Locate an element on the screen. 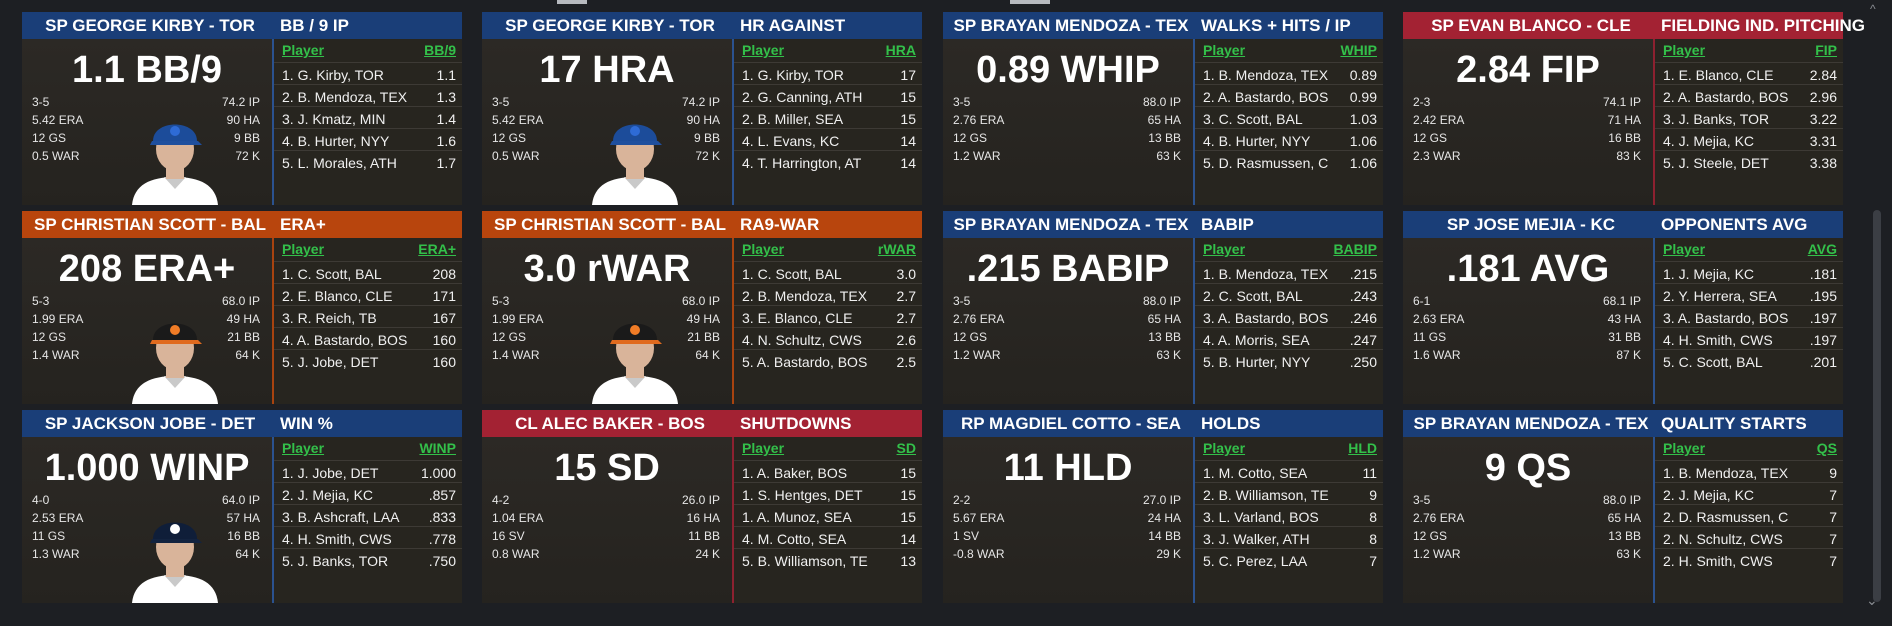 The width and height of the screenshot is (1892, 626). stat-column-header: QS is located at coordinates (1826, 448).